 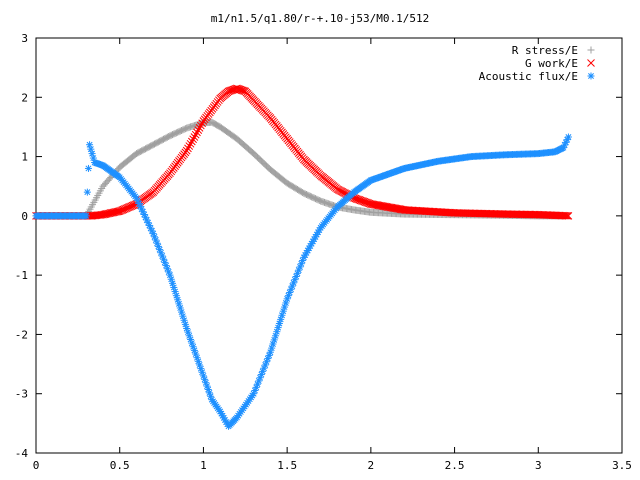 What do you see at coordinates (203, 465) in the screenshot?
I see `x-tick-label: 1` at bounding box center [203, 465].